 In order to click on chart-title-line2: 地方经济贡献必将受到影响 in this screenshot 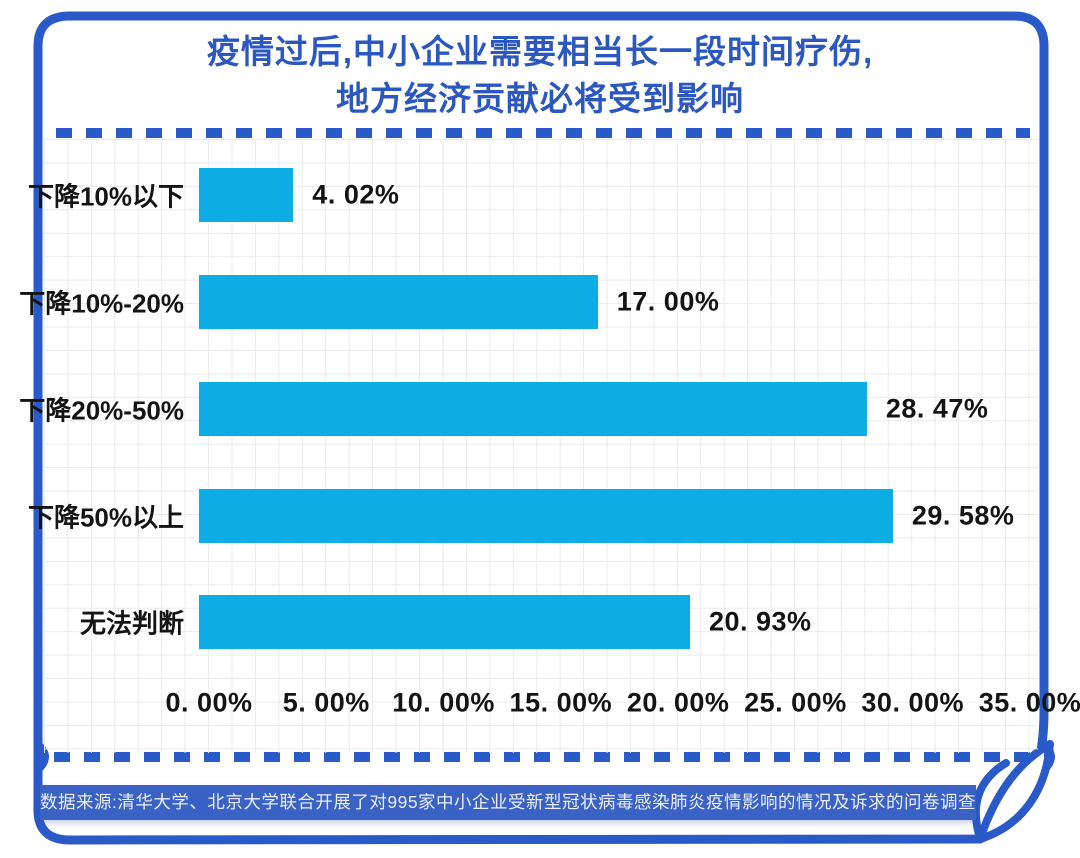, I will do `click(540, 98)`.